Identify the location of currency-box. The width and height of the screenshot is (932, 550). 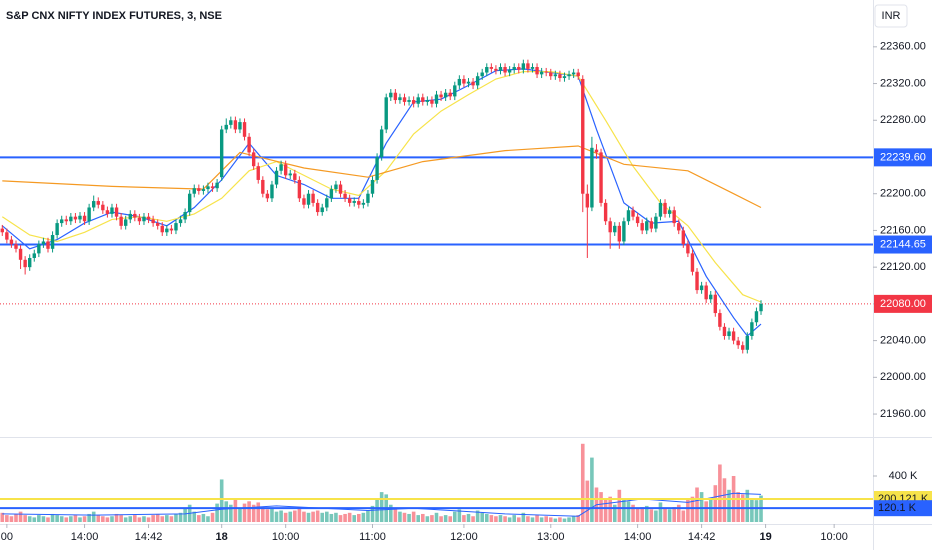
(891, 16).